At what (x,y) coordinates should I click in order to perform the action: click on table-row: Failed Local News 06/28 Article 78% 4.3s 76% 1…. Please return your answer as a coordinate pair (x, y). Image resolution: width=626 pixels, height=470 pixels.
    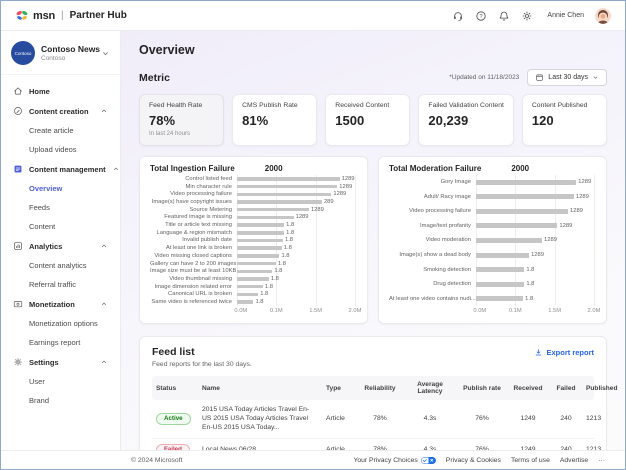
    Looking at the image, I should click on (376, 444).